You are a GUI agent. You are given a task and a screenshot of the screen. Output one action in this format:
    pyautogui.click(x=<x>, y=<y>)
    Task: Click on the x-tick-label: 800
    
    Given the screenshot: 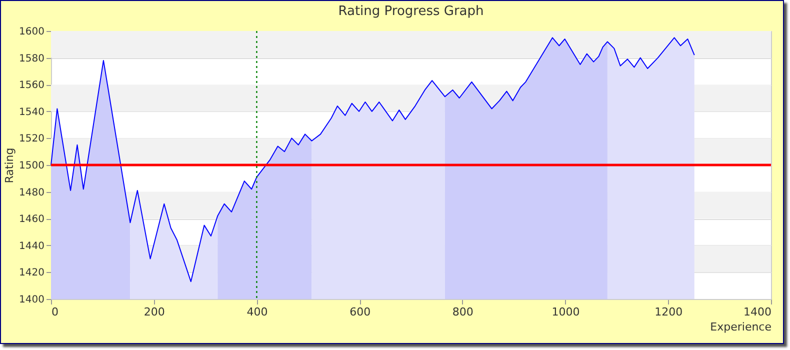 What is the action you would take?
    pyautogui.click(x=463, y=312)
    